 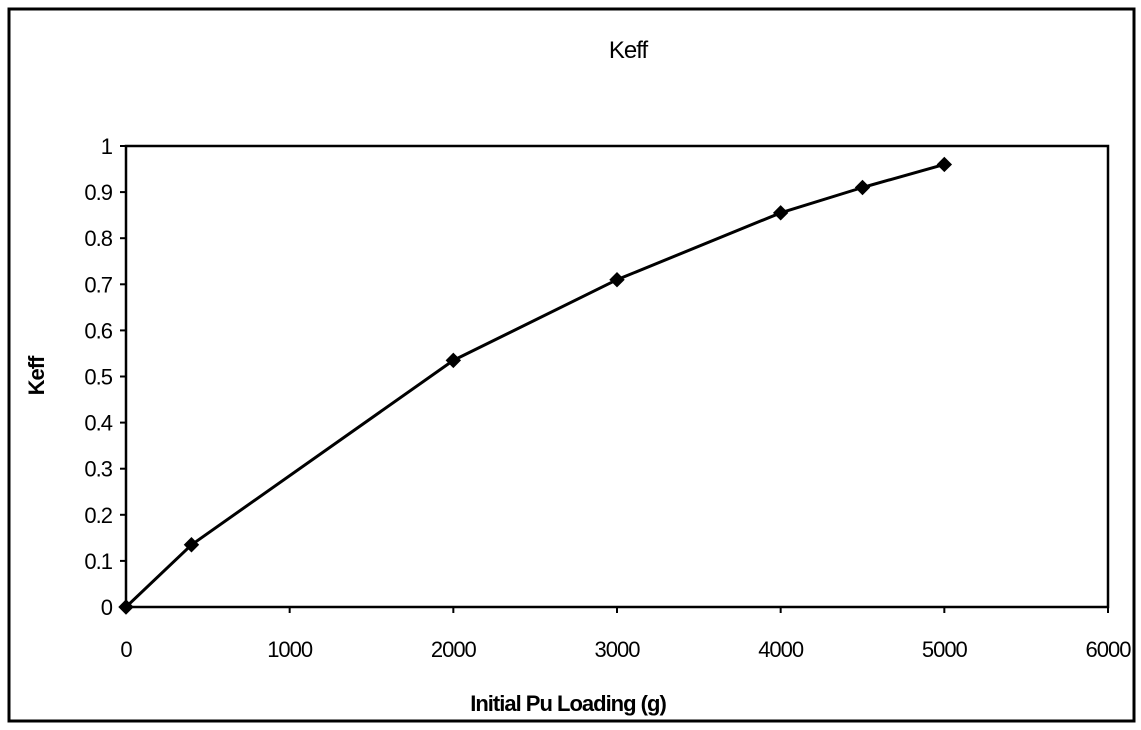 What do you see at coordinates (290, 649) in the screenshot?
I see `x-tick-label: 1000` at bounding box center [290, 649].